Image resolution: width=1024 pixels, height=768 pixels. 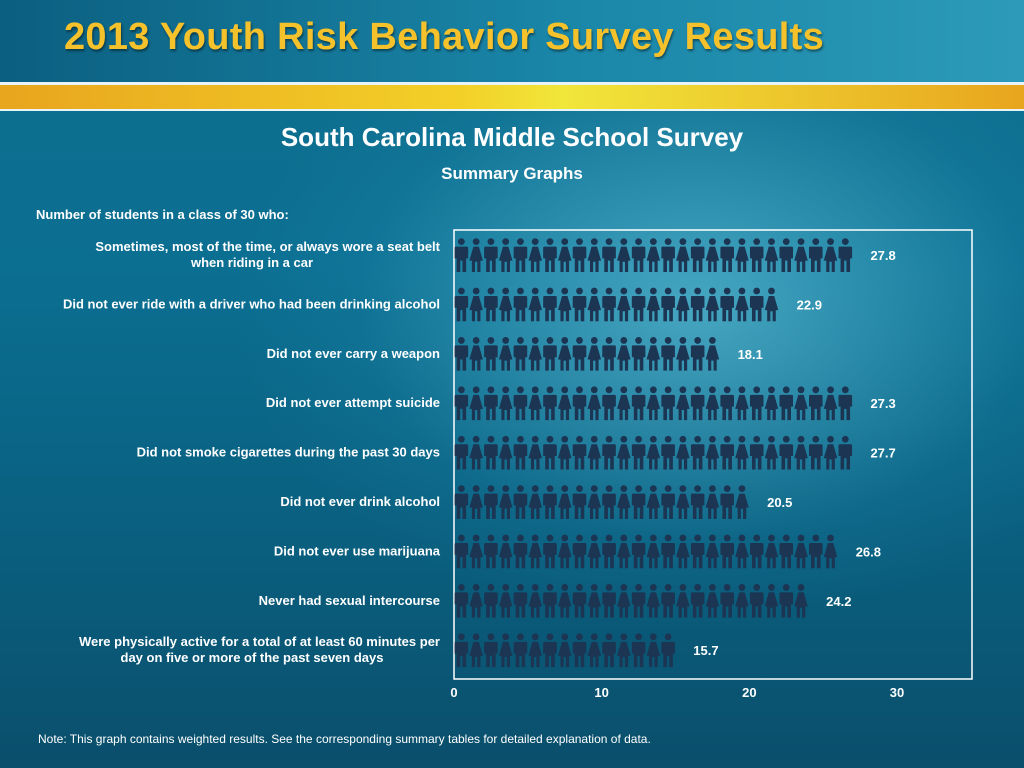 I want to click on value-label: 27.8, so click(x=882, y=255).